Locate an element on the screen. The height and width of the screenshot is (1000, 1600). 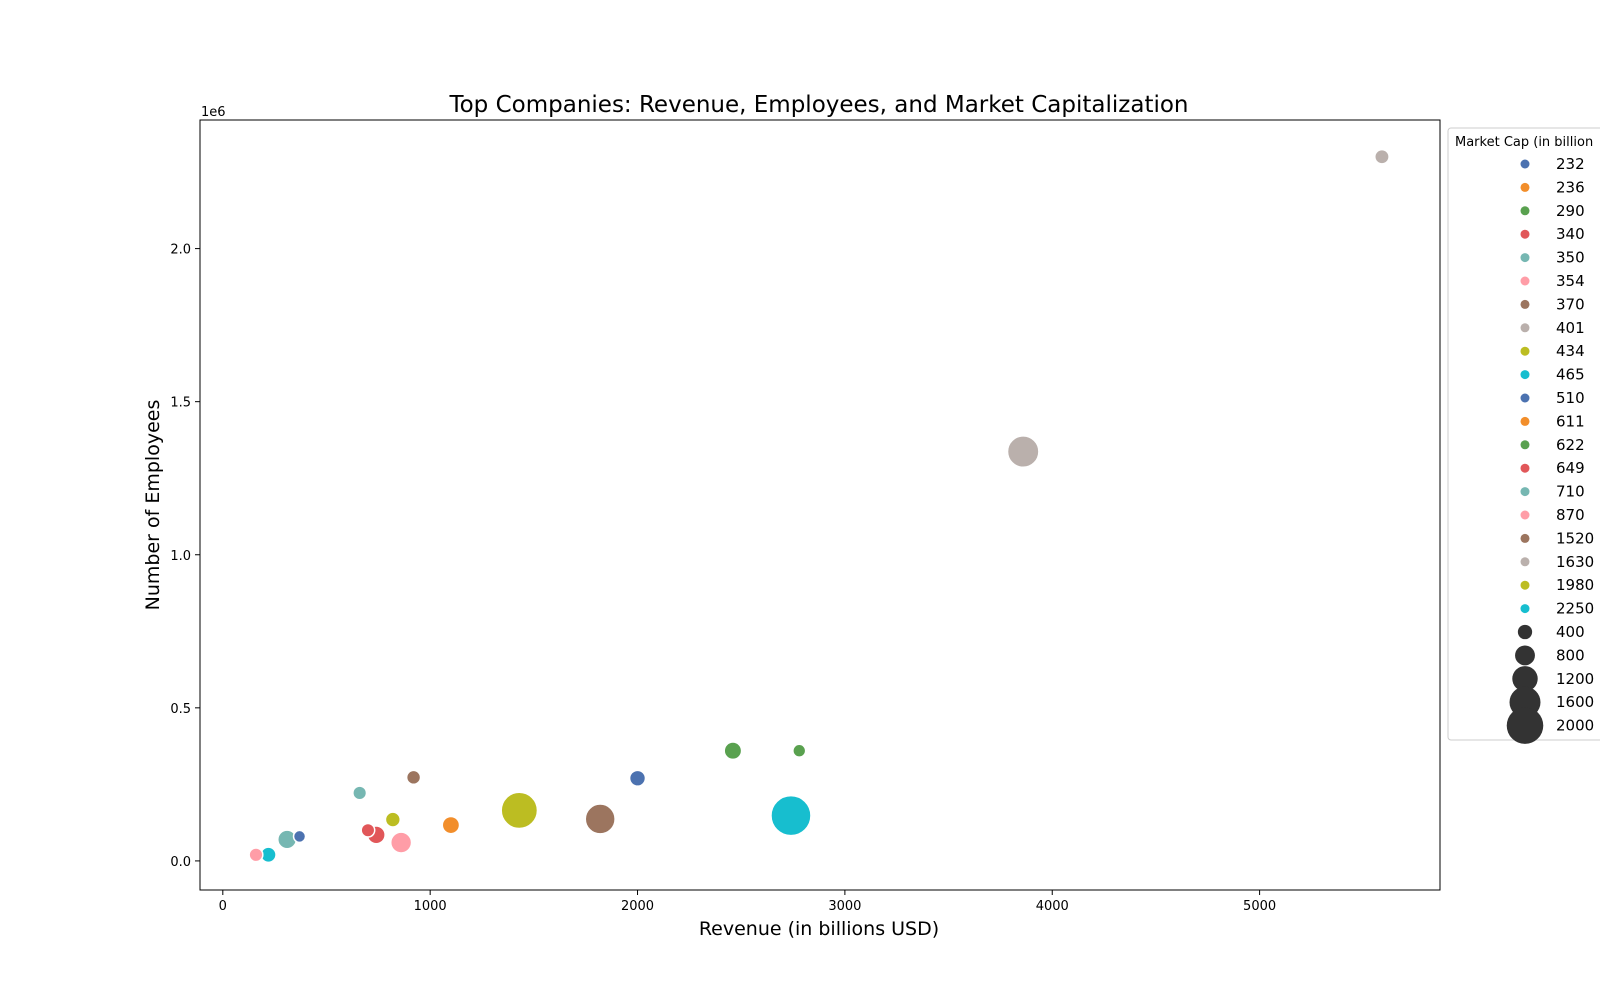
legend-label: 232 is located at coordinates (1570, 164).